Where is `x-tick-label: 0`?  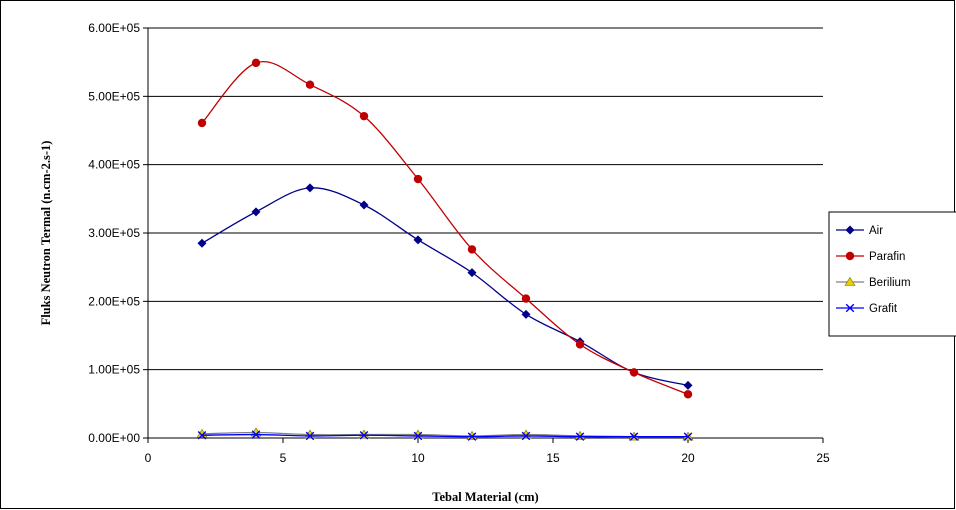 x-tick-label: 0 is located at coordinates (148, 458).